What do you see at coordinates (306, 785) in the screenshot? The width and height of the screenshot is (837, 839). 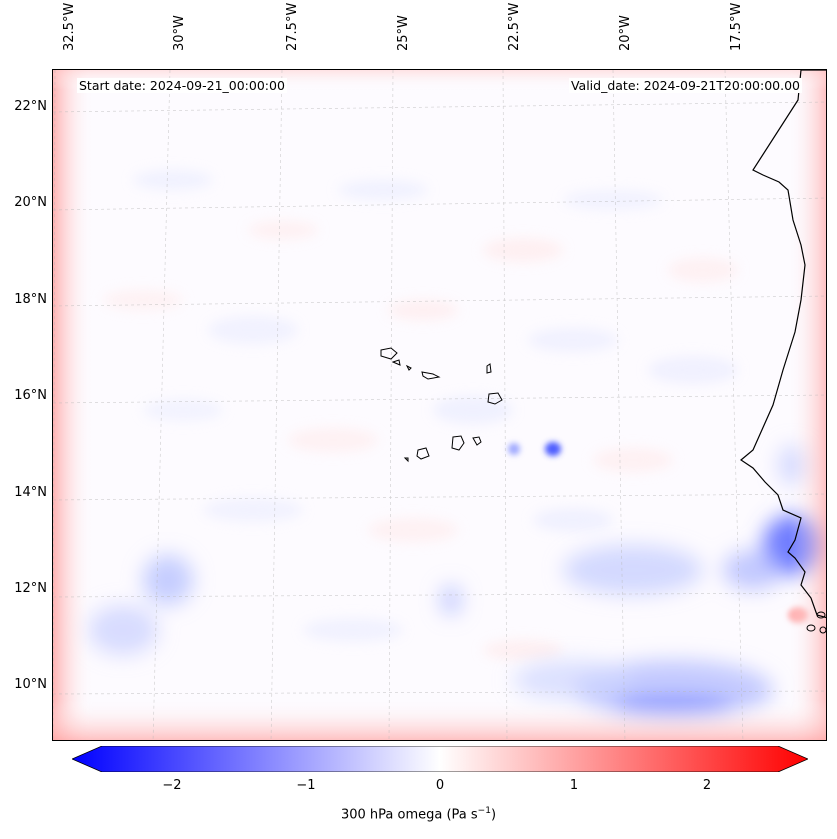 I see `colorbar-tick-minus-1: −1` at bounding box center [306, 785].